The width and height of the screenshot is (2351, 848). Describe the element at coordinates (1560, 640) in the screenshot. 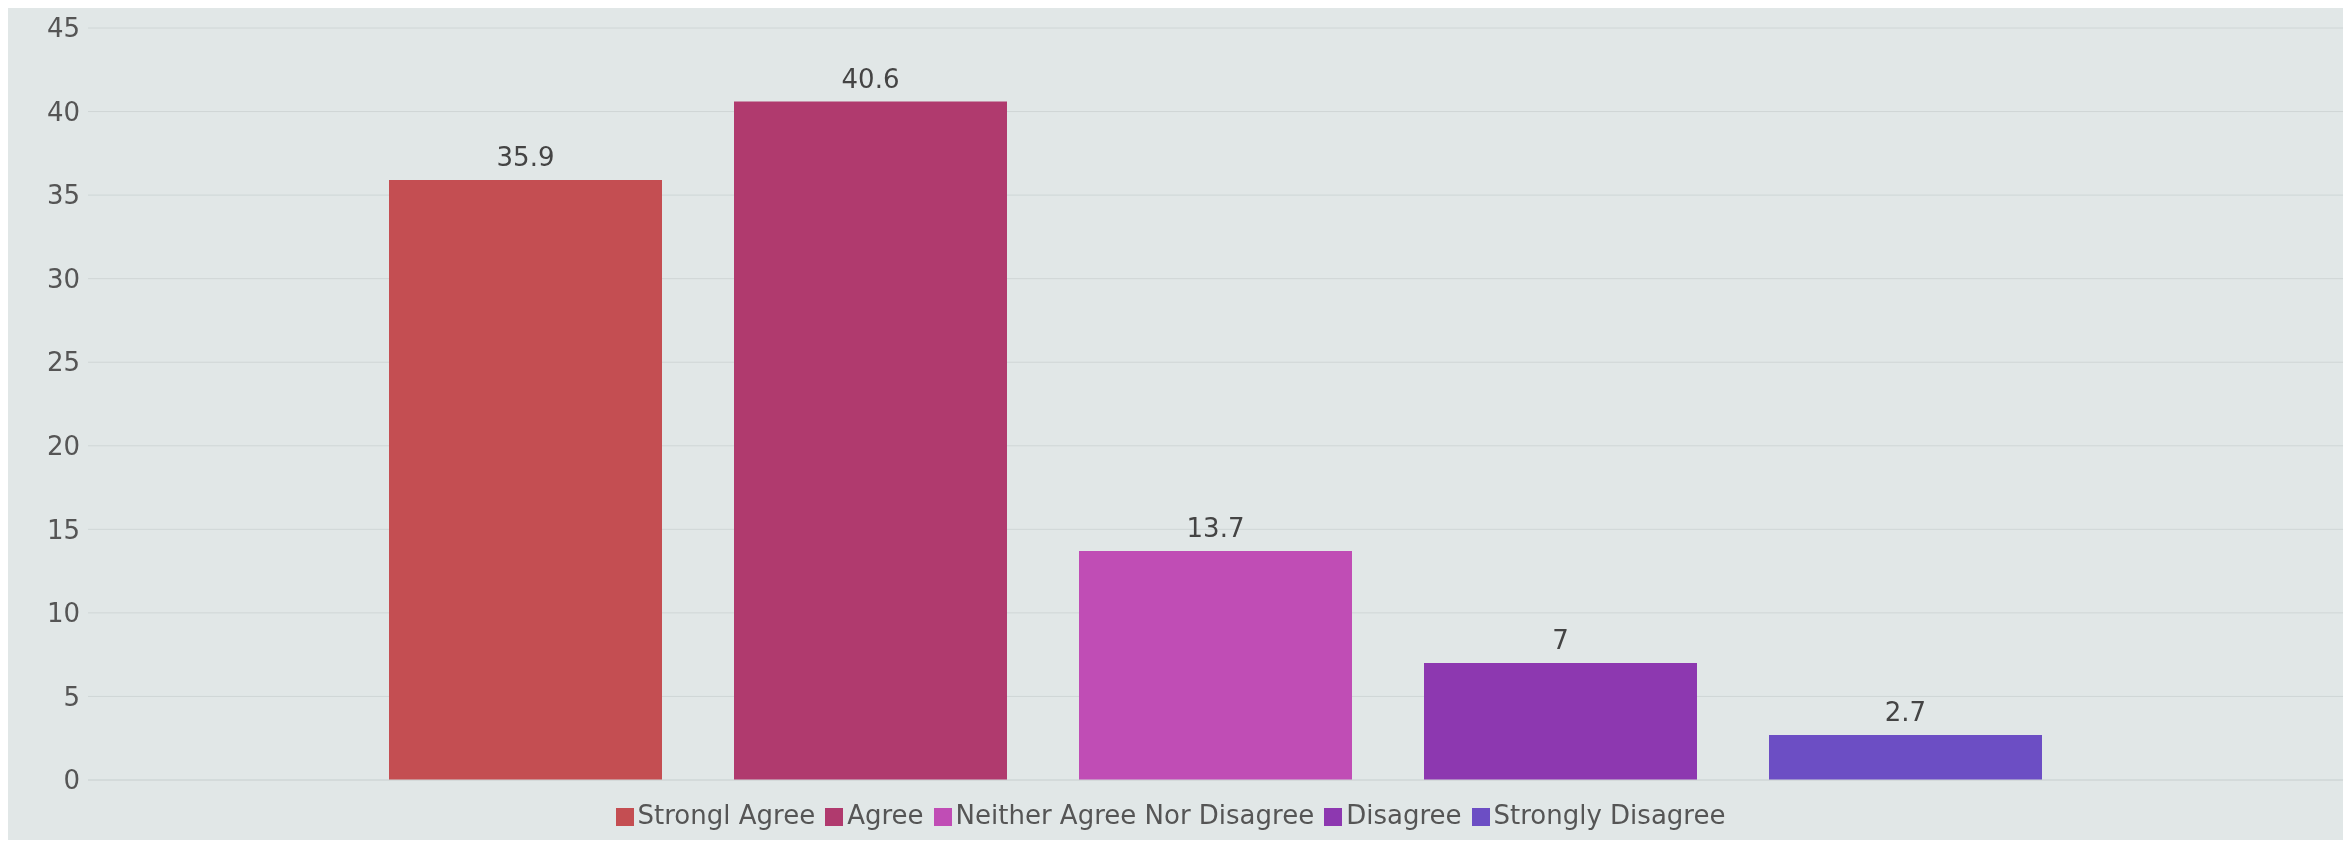

I see `data-label: 7` at that location.